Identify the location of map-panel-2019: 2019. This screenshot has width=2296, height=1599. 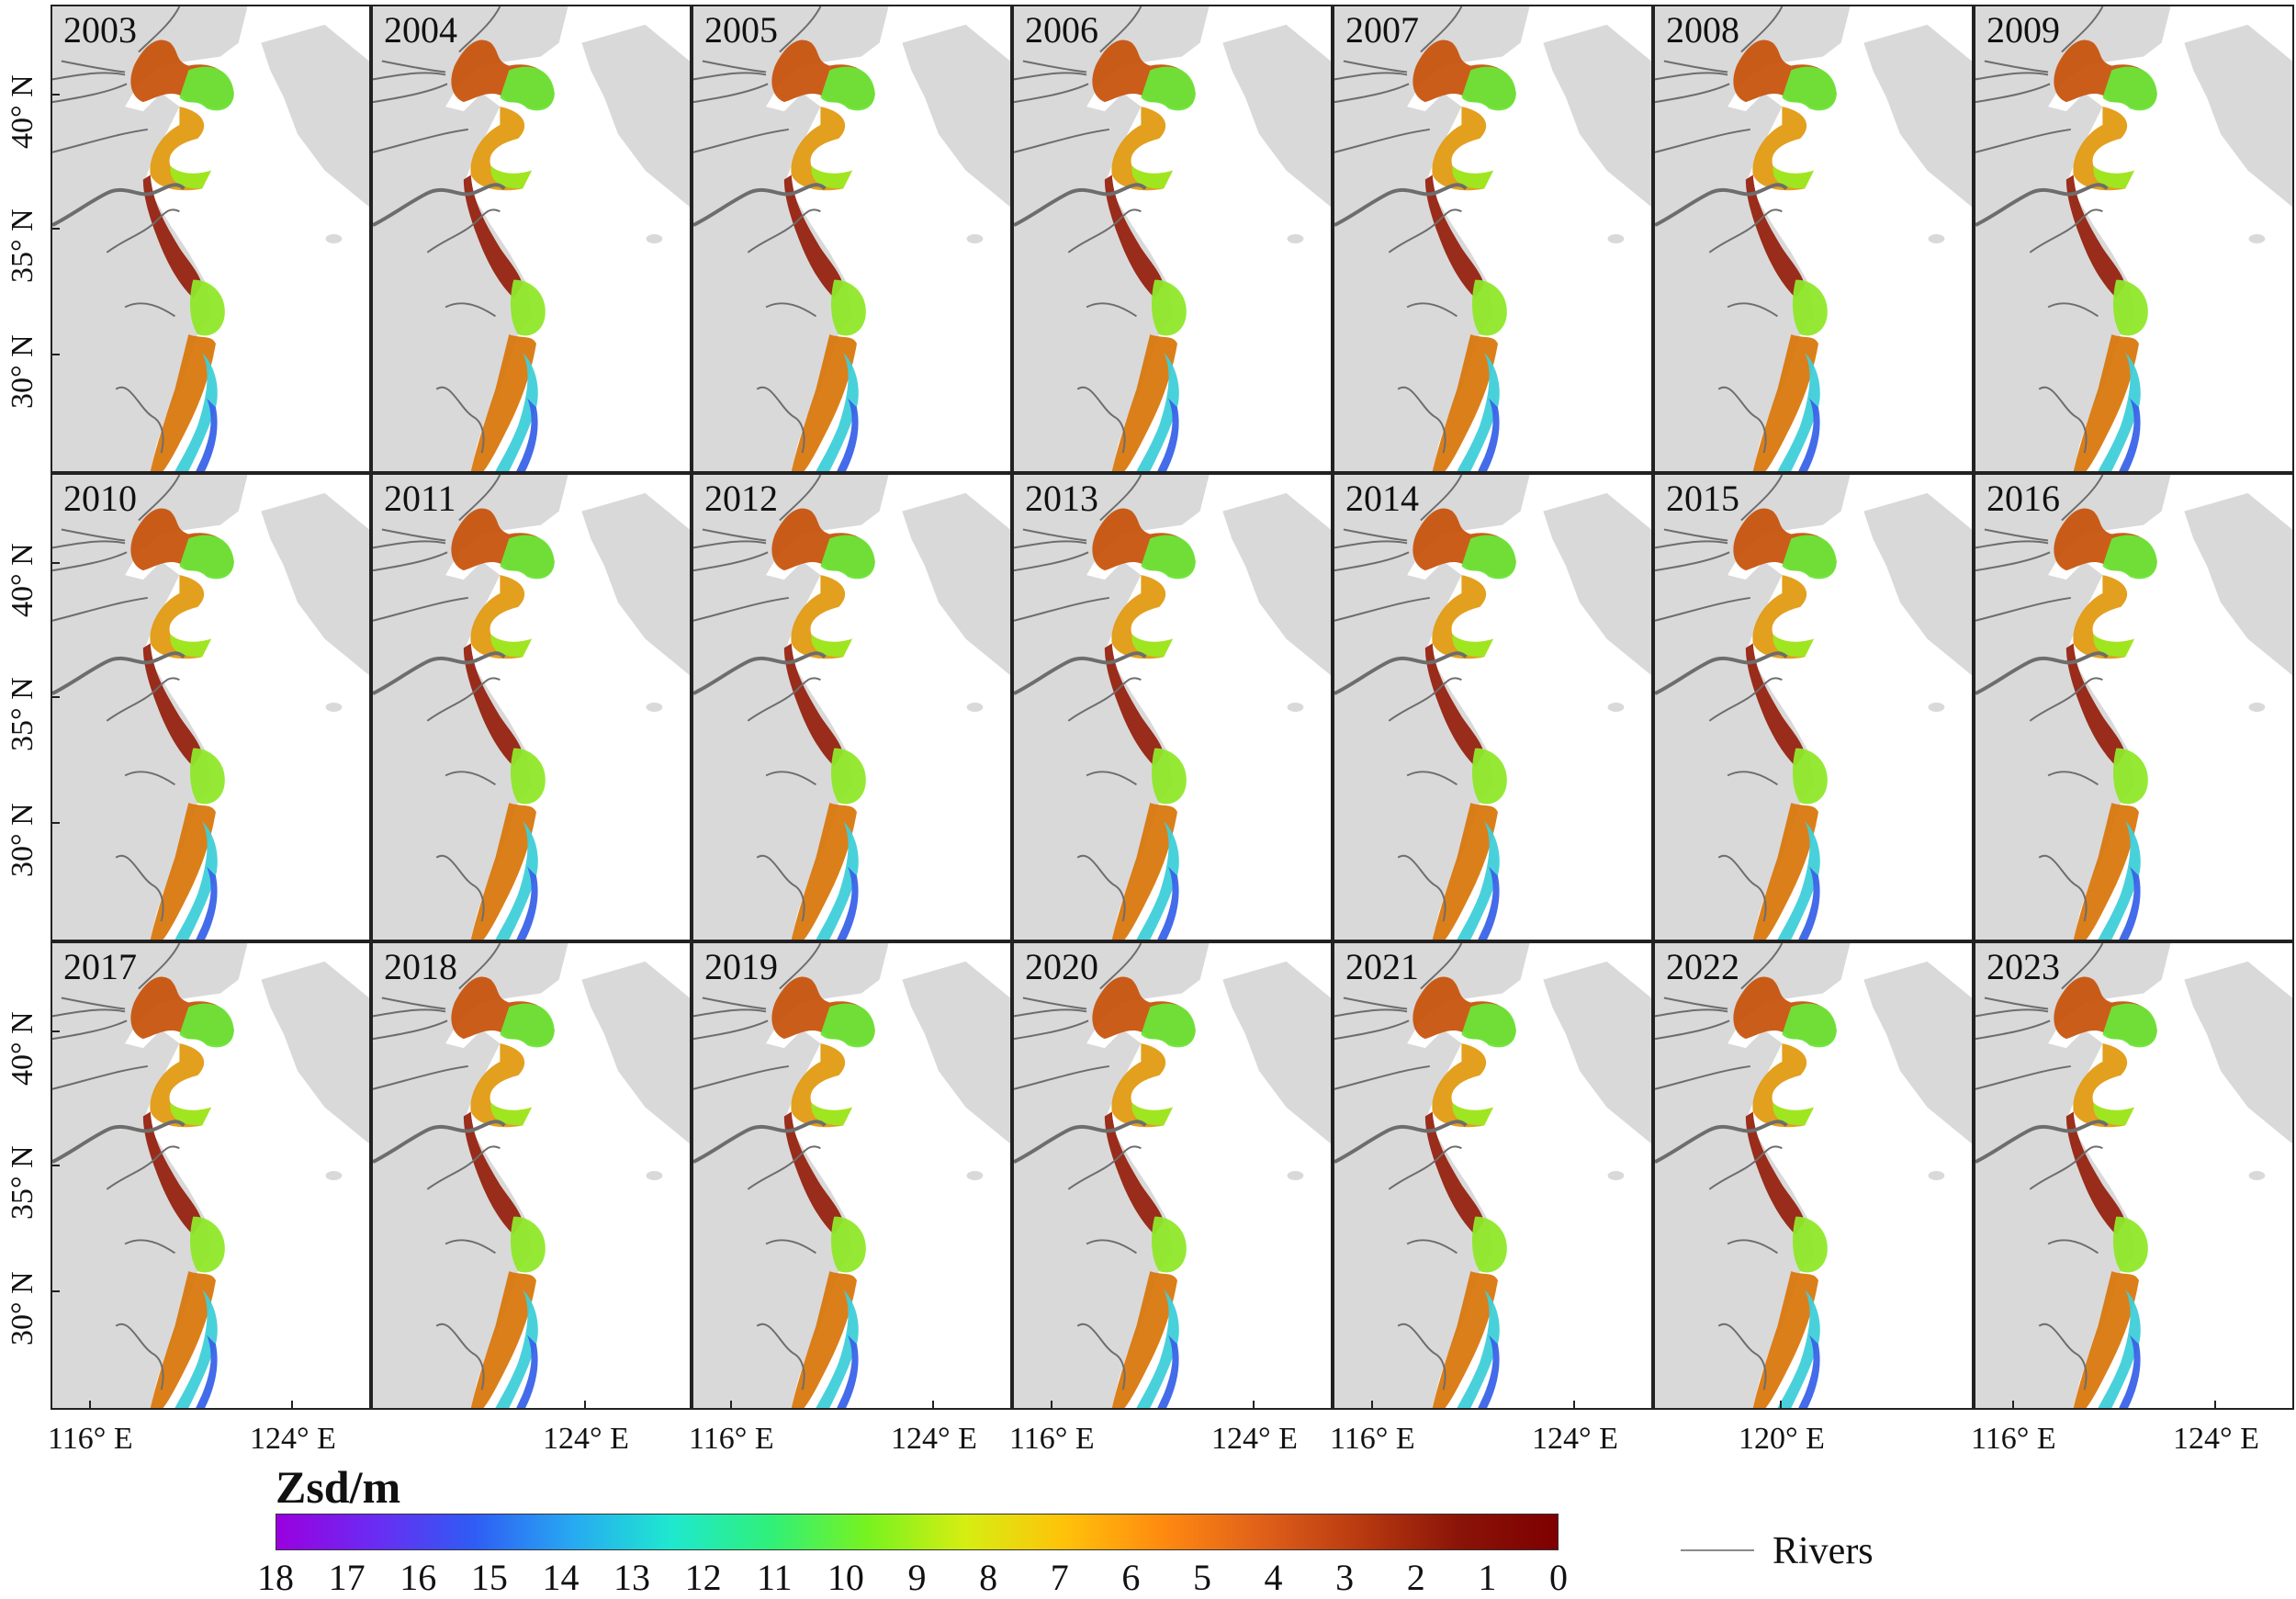
(852, 1175).